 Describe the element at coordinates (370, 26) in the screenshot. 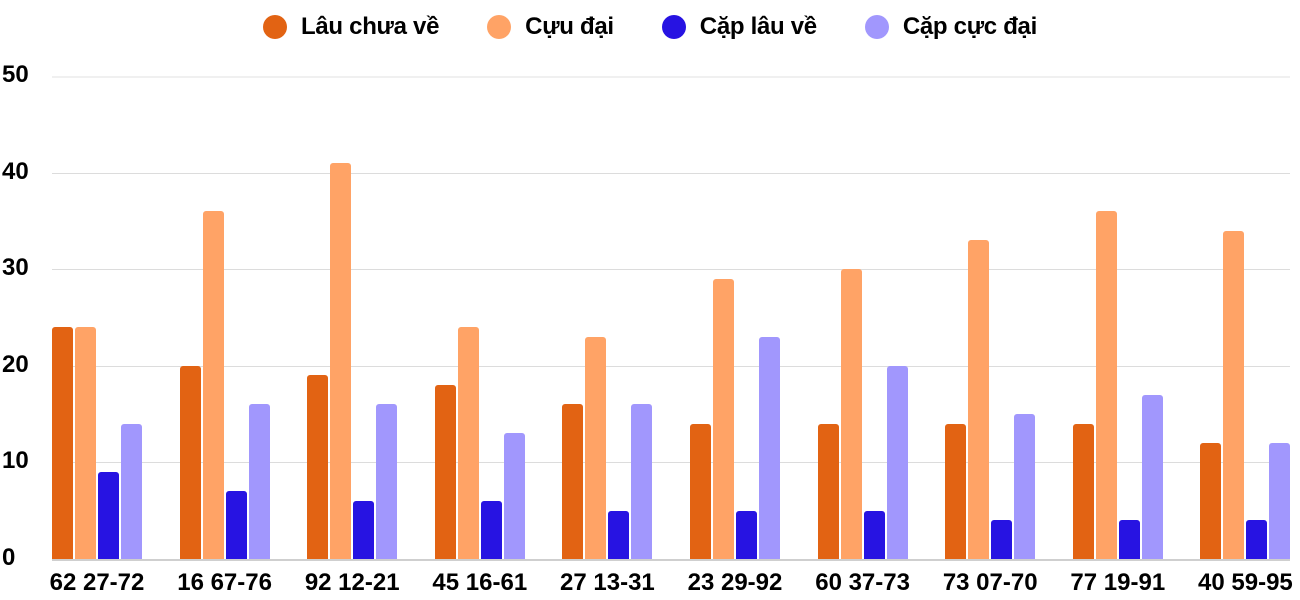

I see `legend-label: Lâu chưa về` at that location.